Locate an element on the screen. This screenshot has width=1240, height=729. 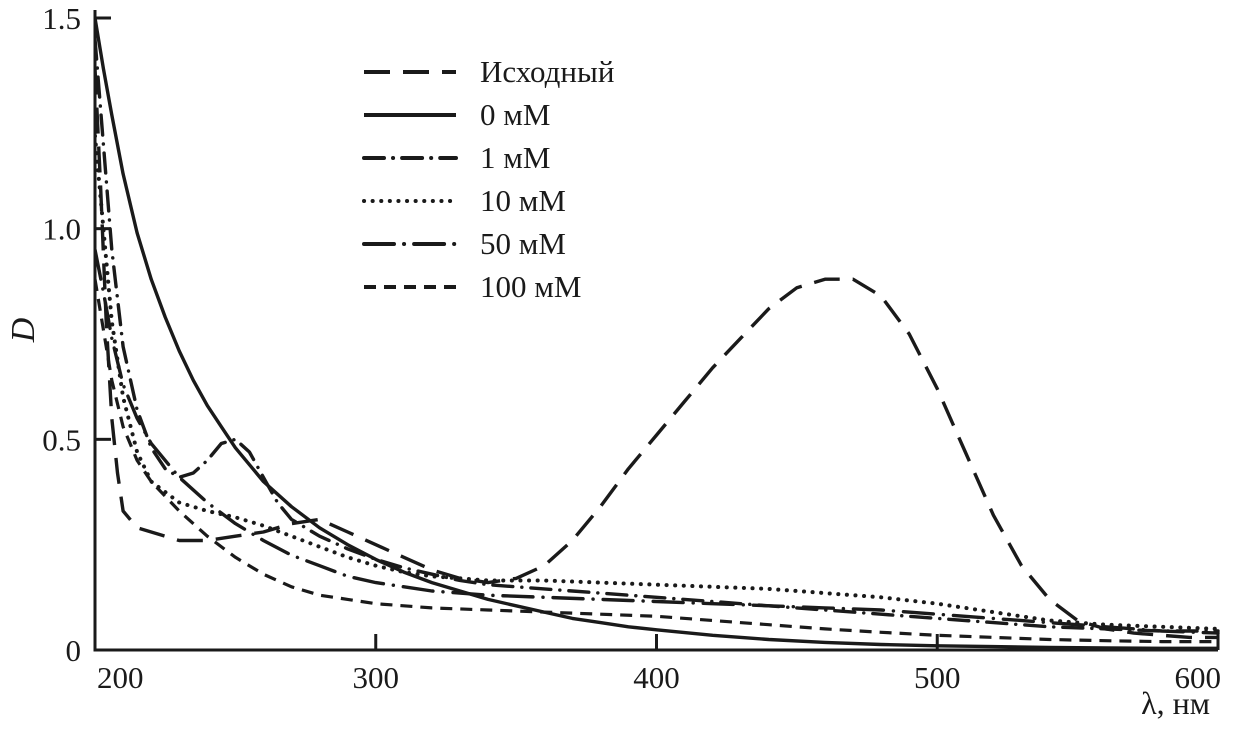
y-tick-label: 0 is located at coordinates (74, 650).